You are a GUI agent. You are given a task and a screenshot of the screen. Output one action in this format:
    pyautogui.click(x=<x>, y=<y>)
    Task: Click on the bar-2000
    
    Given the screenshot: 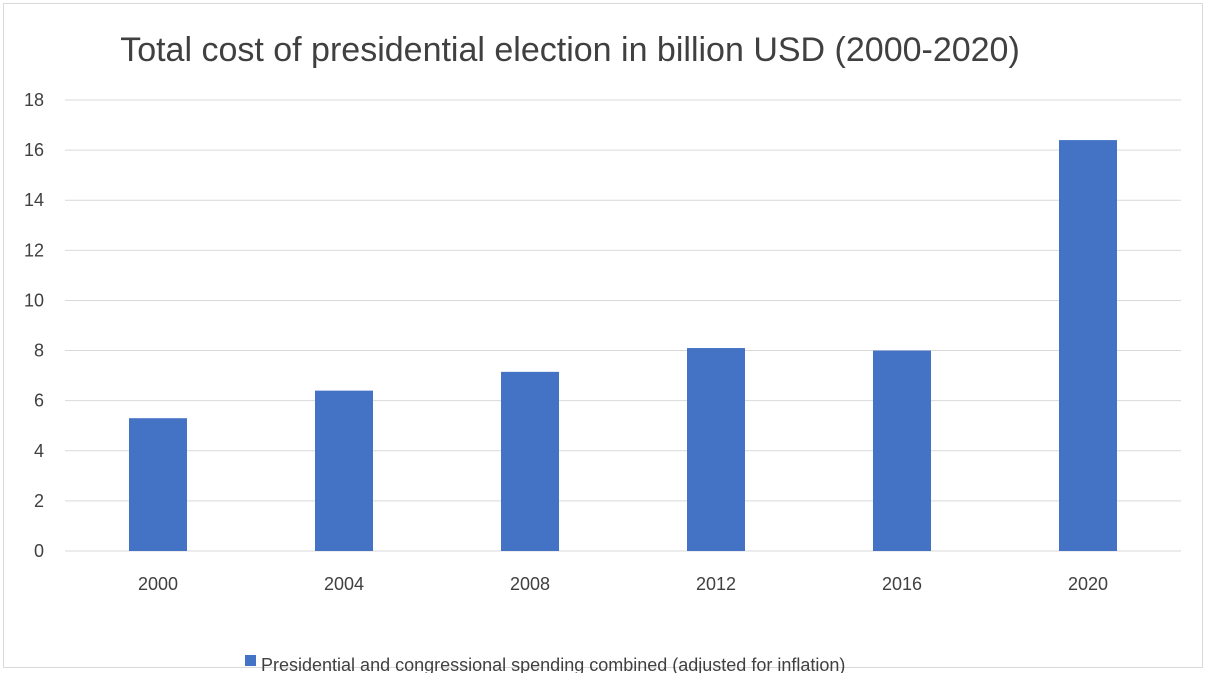 What is the action you would take?
    pyautogui.click(x=158, y=484)
    